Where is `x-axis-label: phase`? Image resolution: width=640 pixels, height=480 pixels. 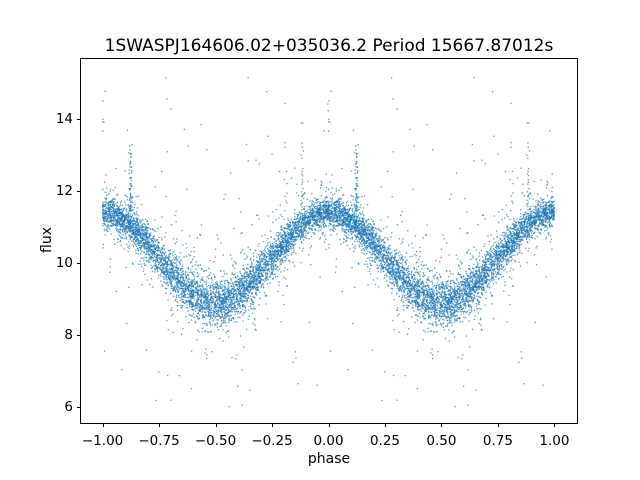
x-axis-label: phase is located at coordinates (329, 459).